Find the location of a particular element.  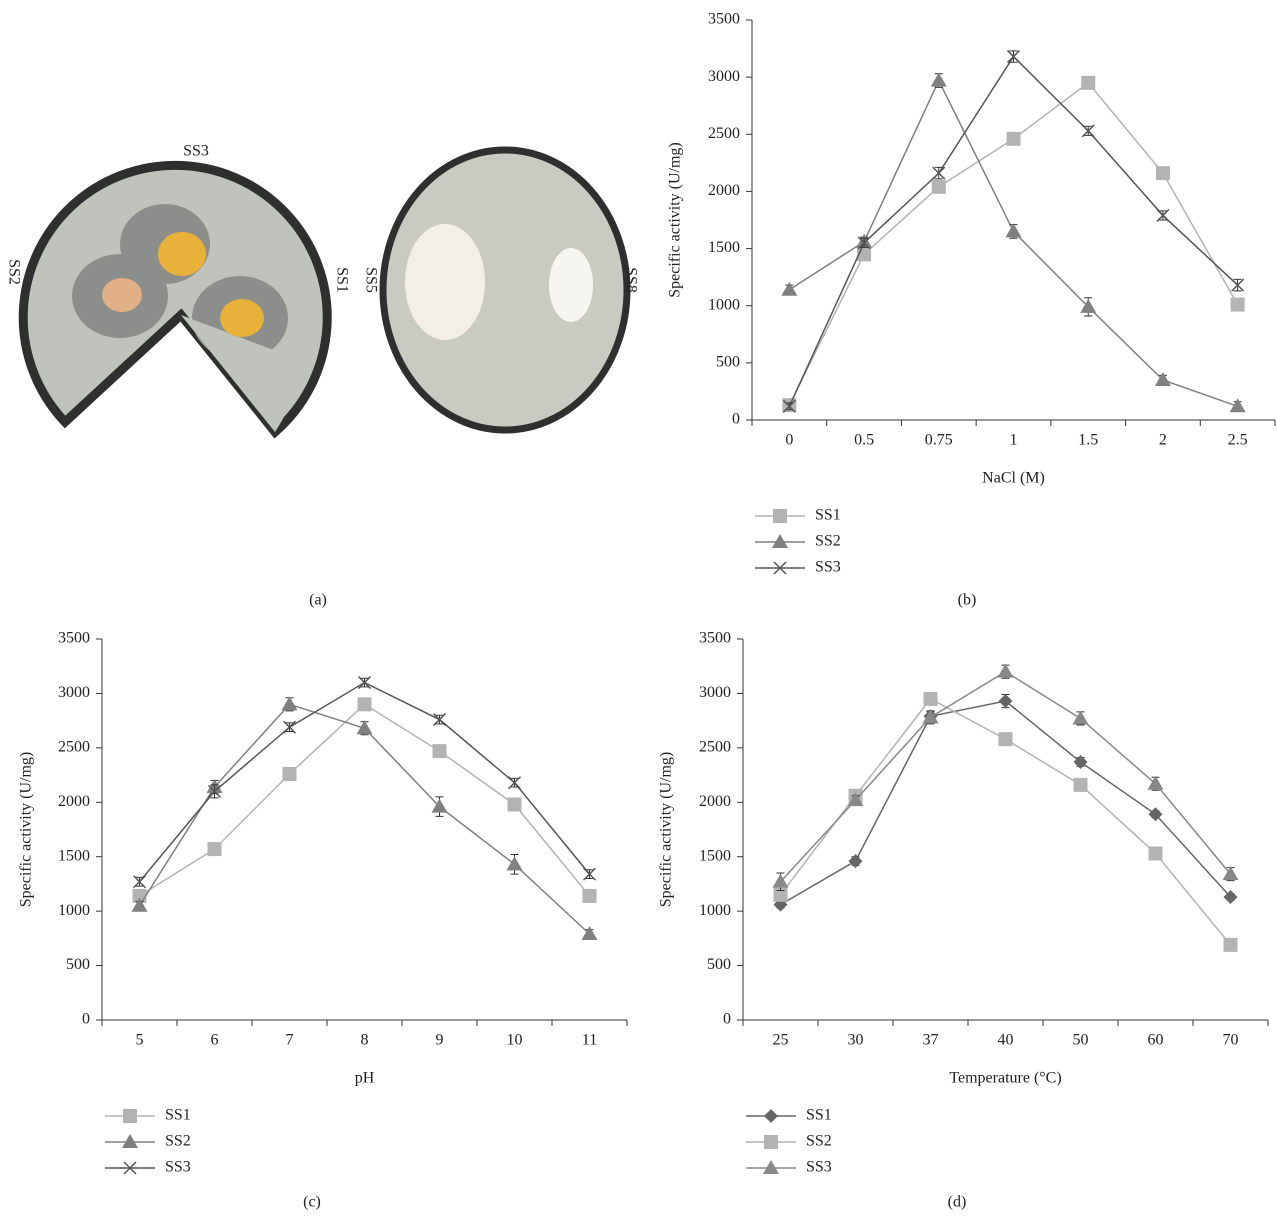

caption: (c) is located at coordinates (312, 1202).